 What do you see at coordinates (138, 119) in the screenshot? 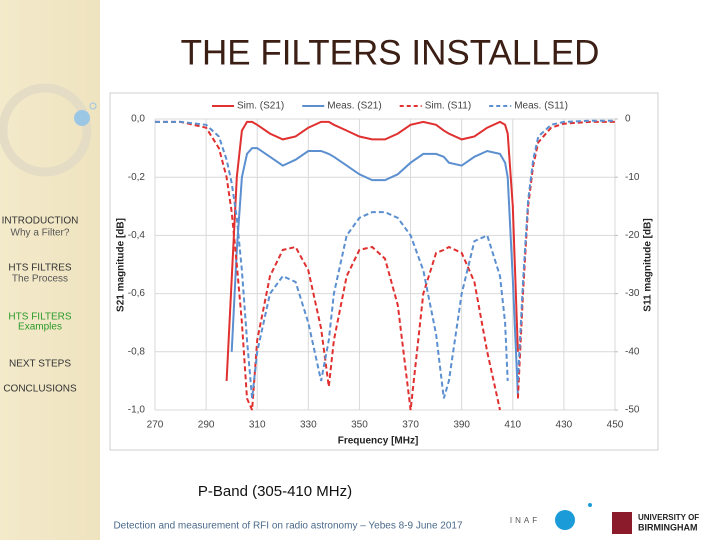
I see `y-tick-label: 0,0` at bounding box center [138, 119].